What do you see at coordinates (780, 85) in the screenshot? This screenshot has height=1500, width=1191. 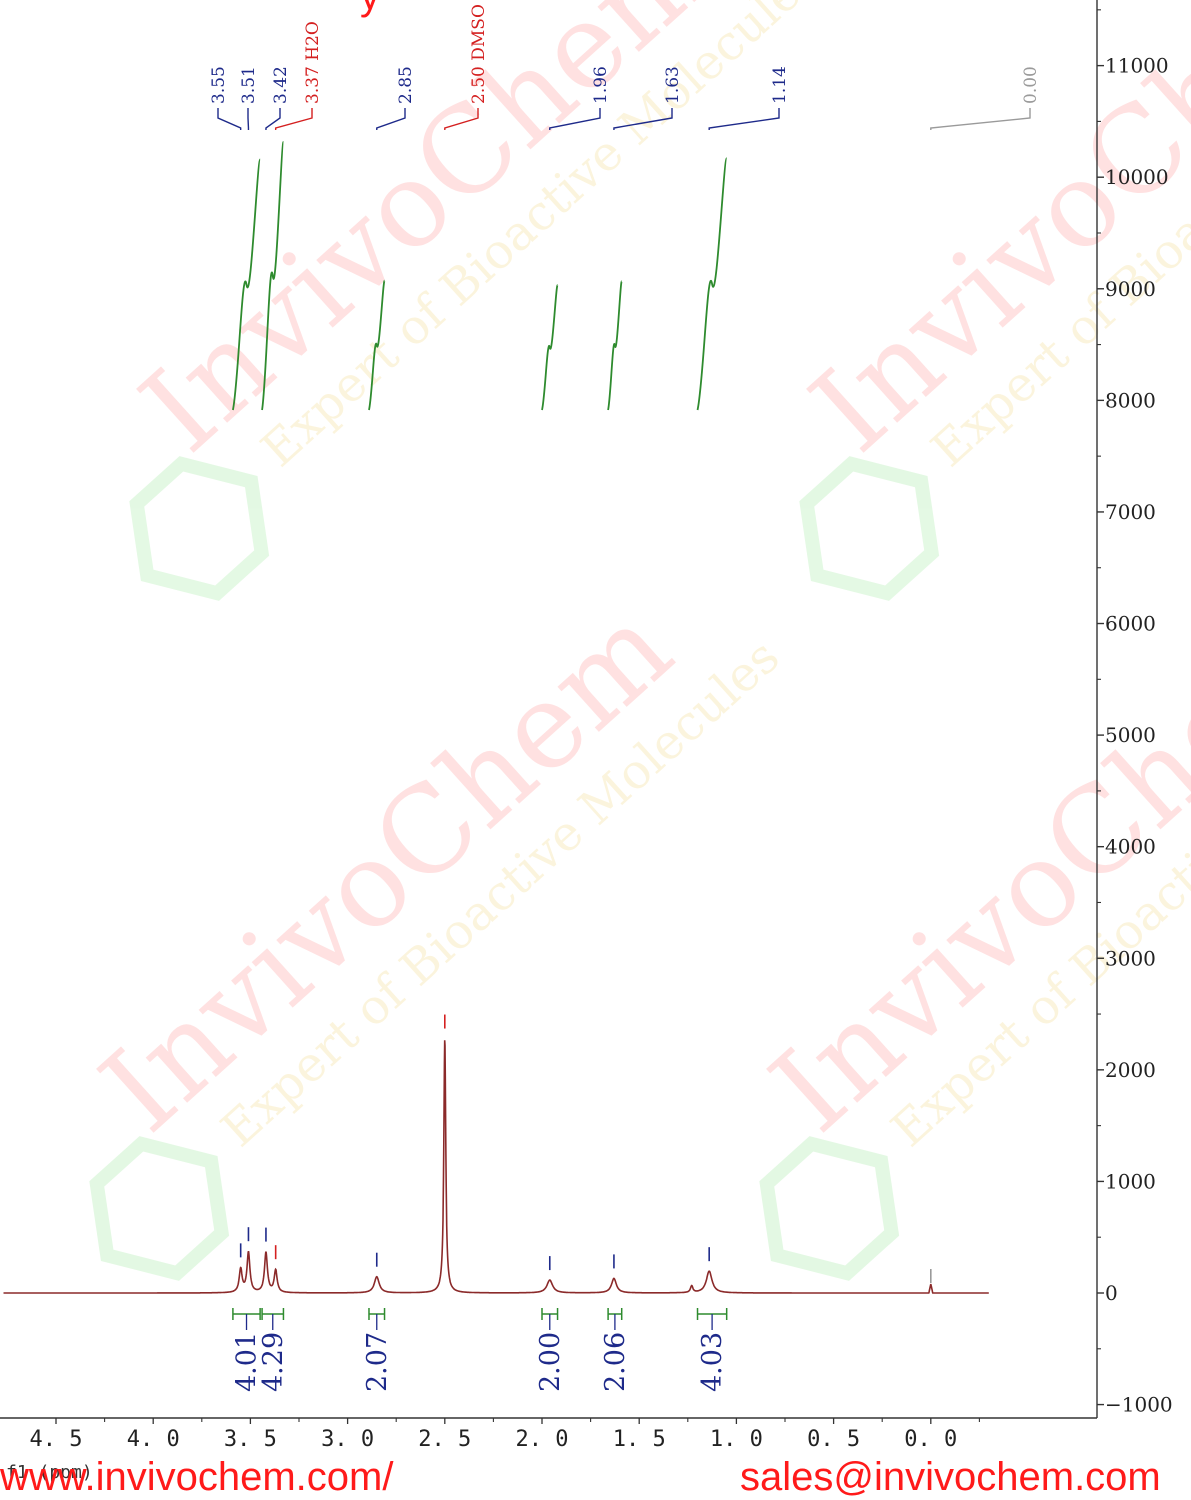 I see `peak-label: 1.14` at bounding box center [780, 85].